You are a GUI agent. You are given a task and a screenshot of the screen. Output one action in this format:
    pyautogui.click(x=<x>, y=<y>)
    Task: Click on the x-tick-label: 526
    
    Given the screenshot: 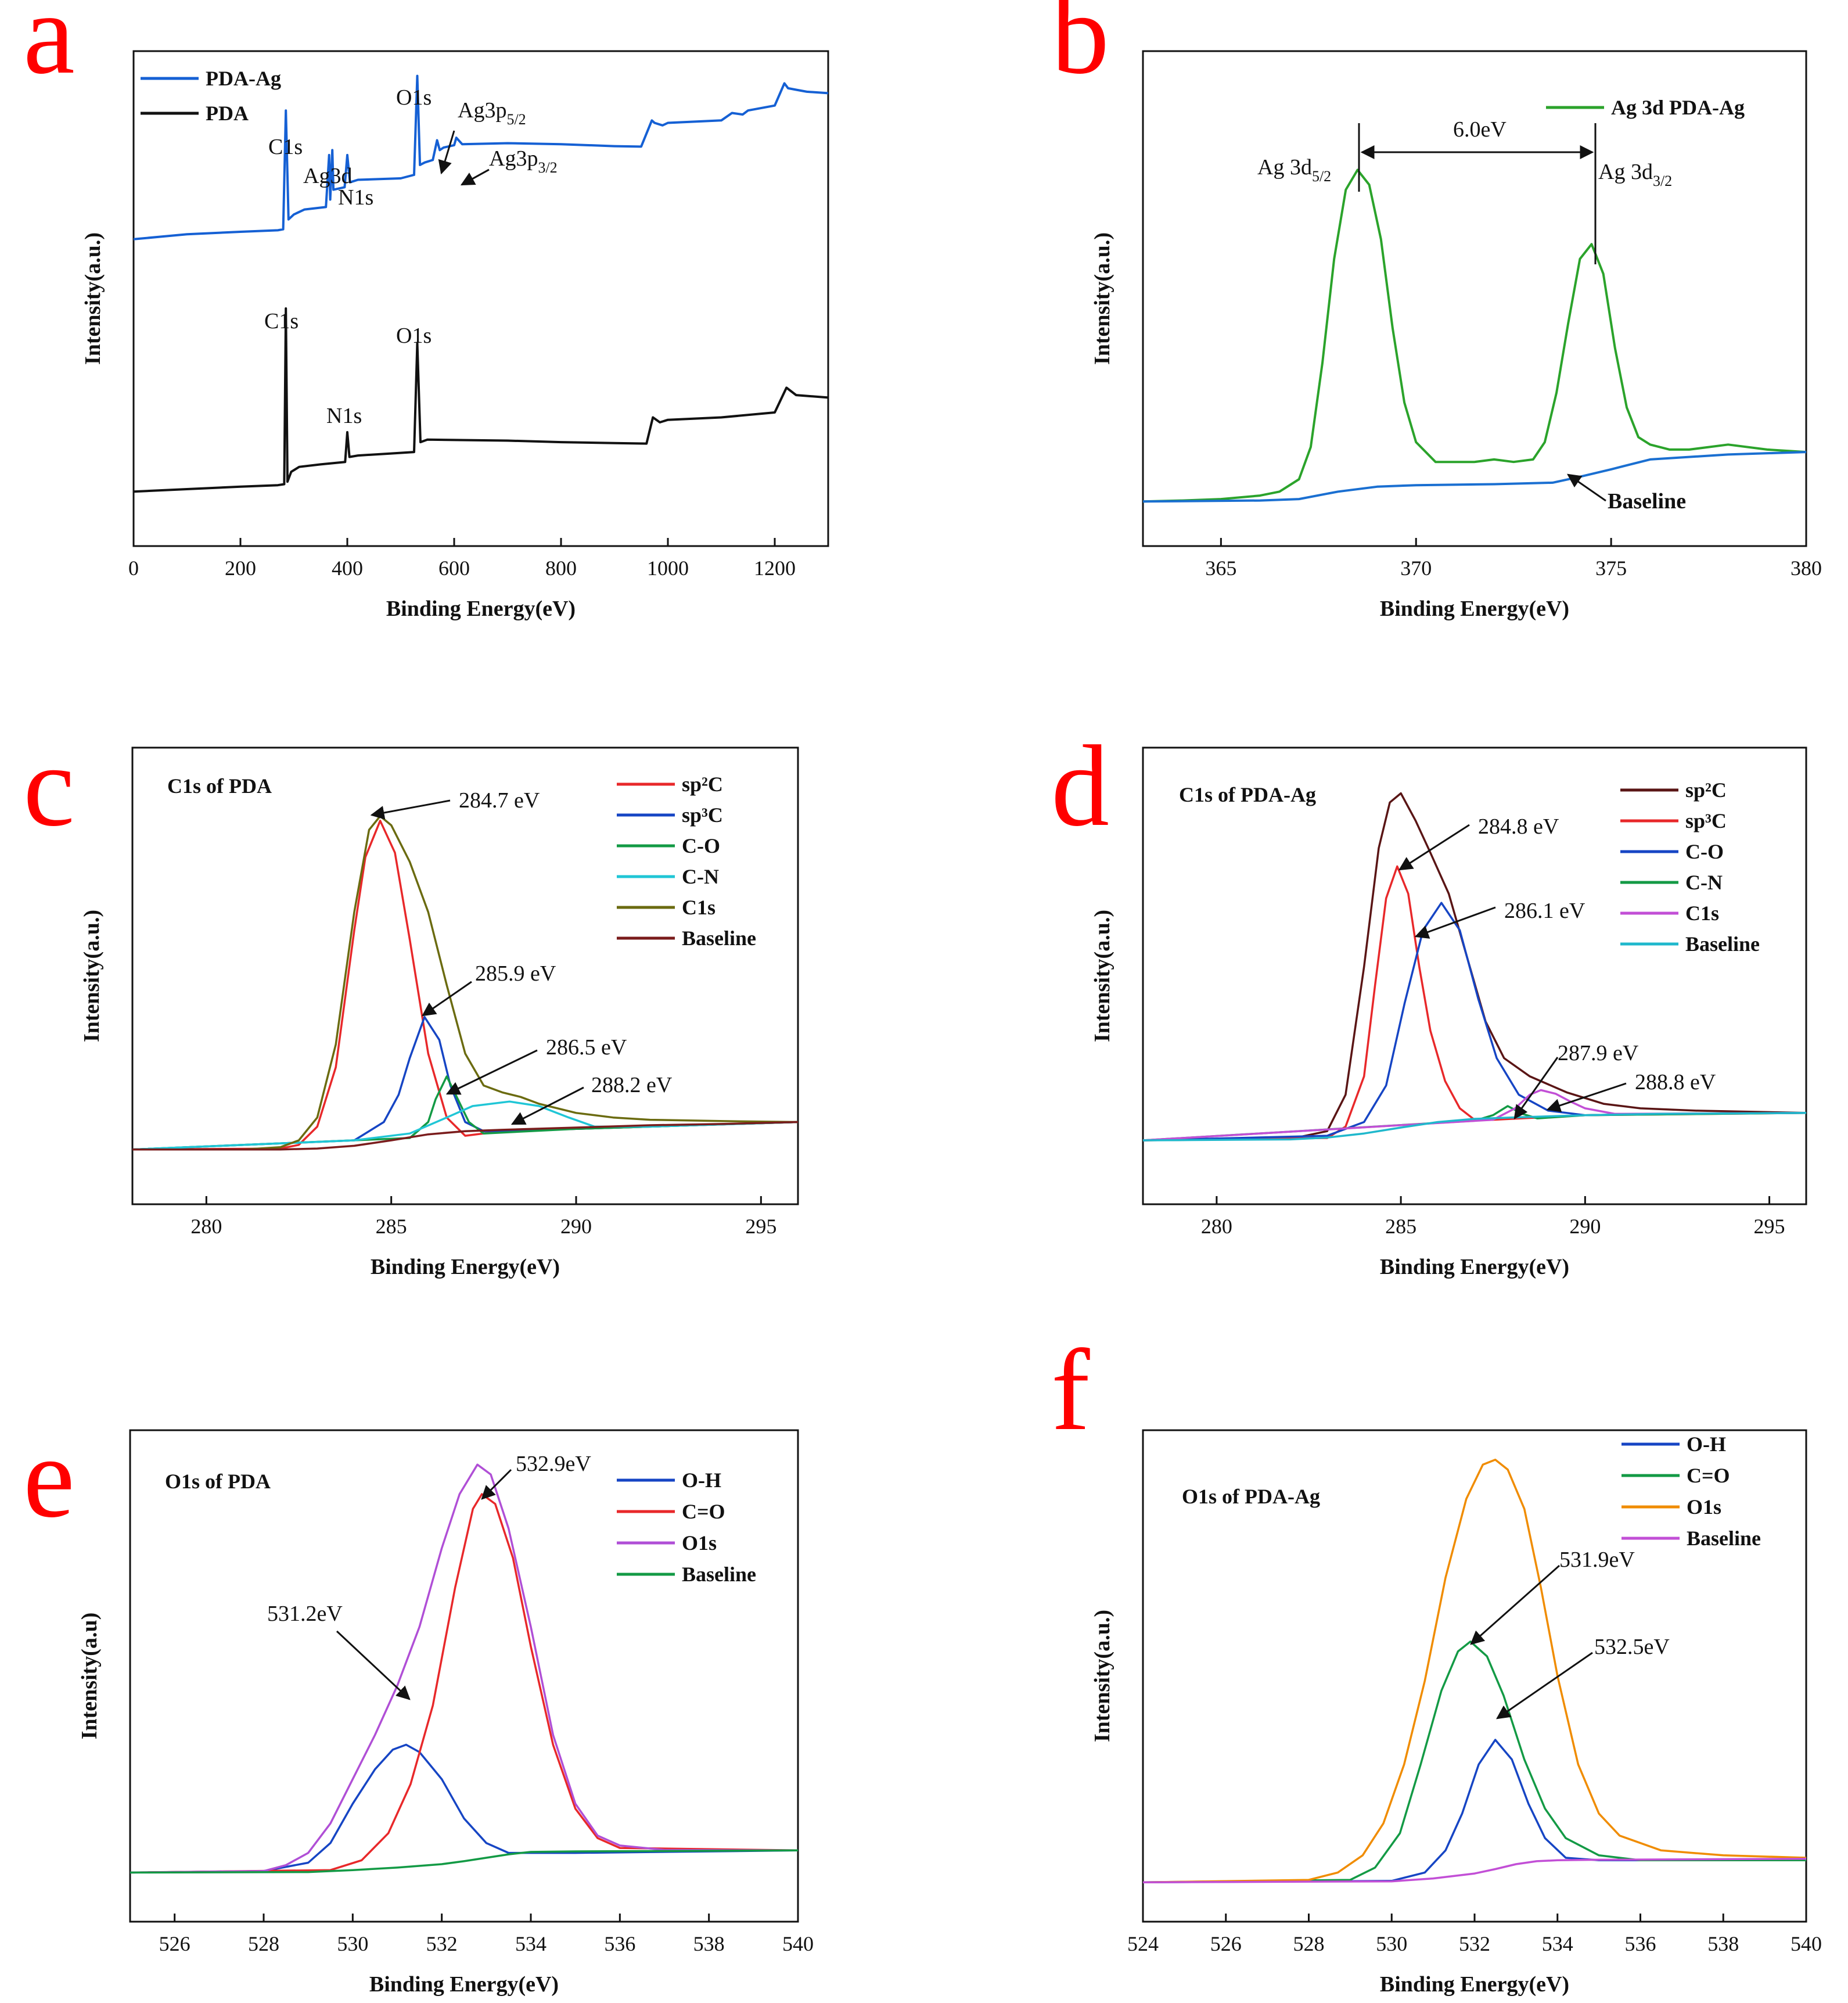 What is the action you would take?
    pyautogui.click(x=174, y=1944)
    